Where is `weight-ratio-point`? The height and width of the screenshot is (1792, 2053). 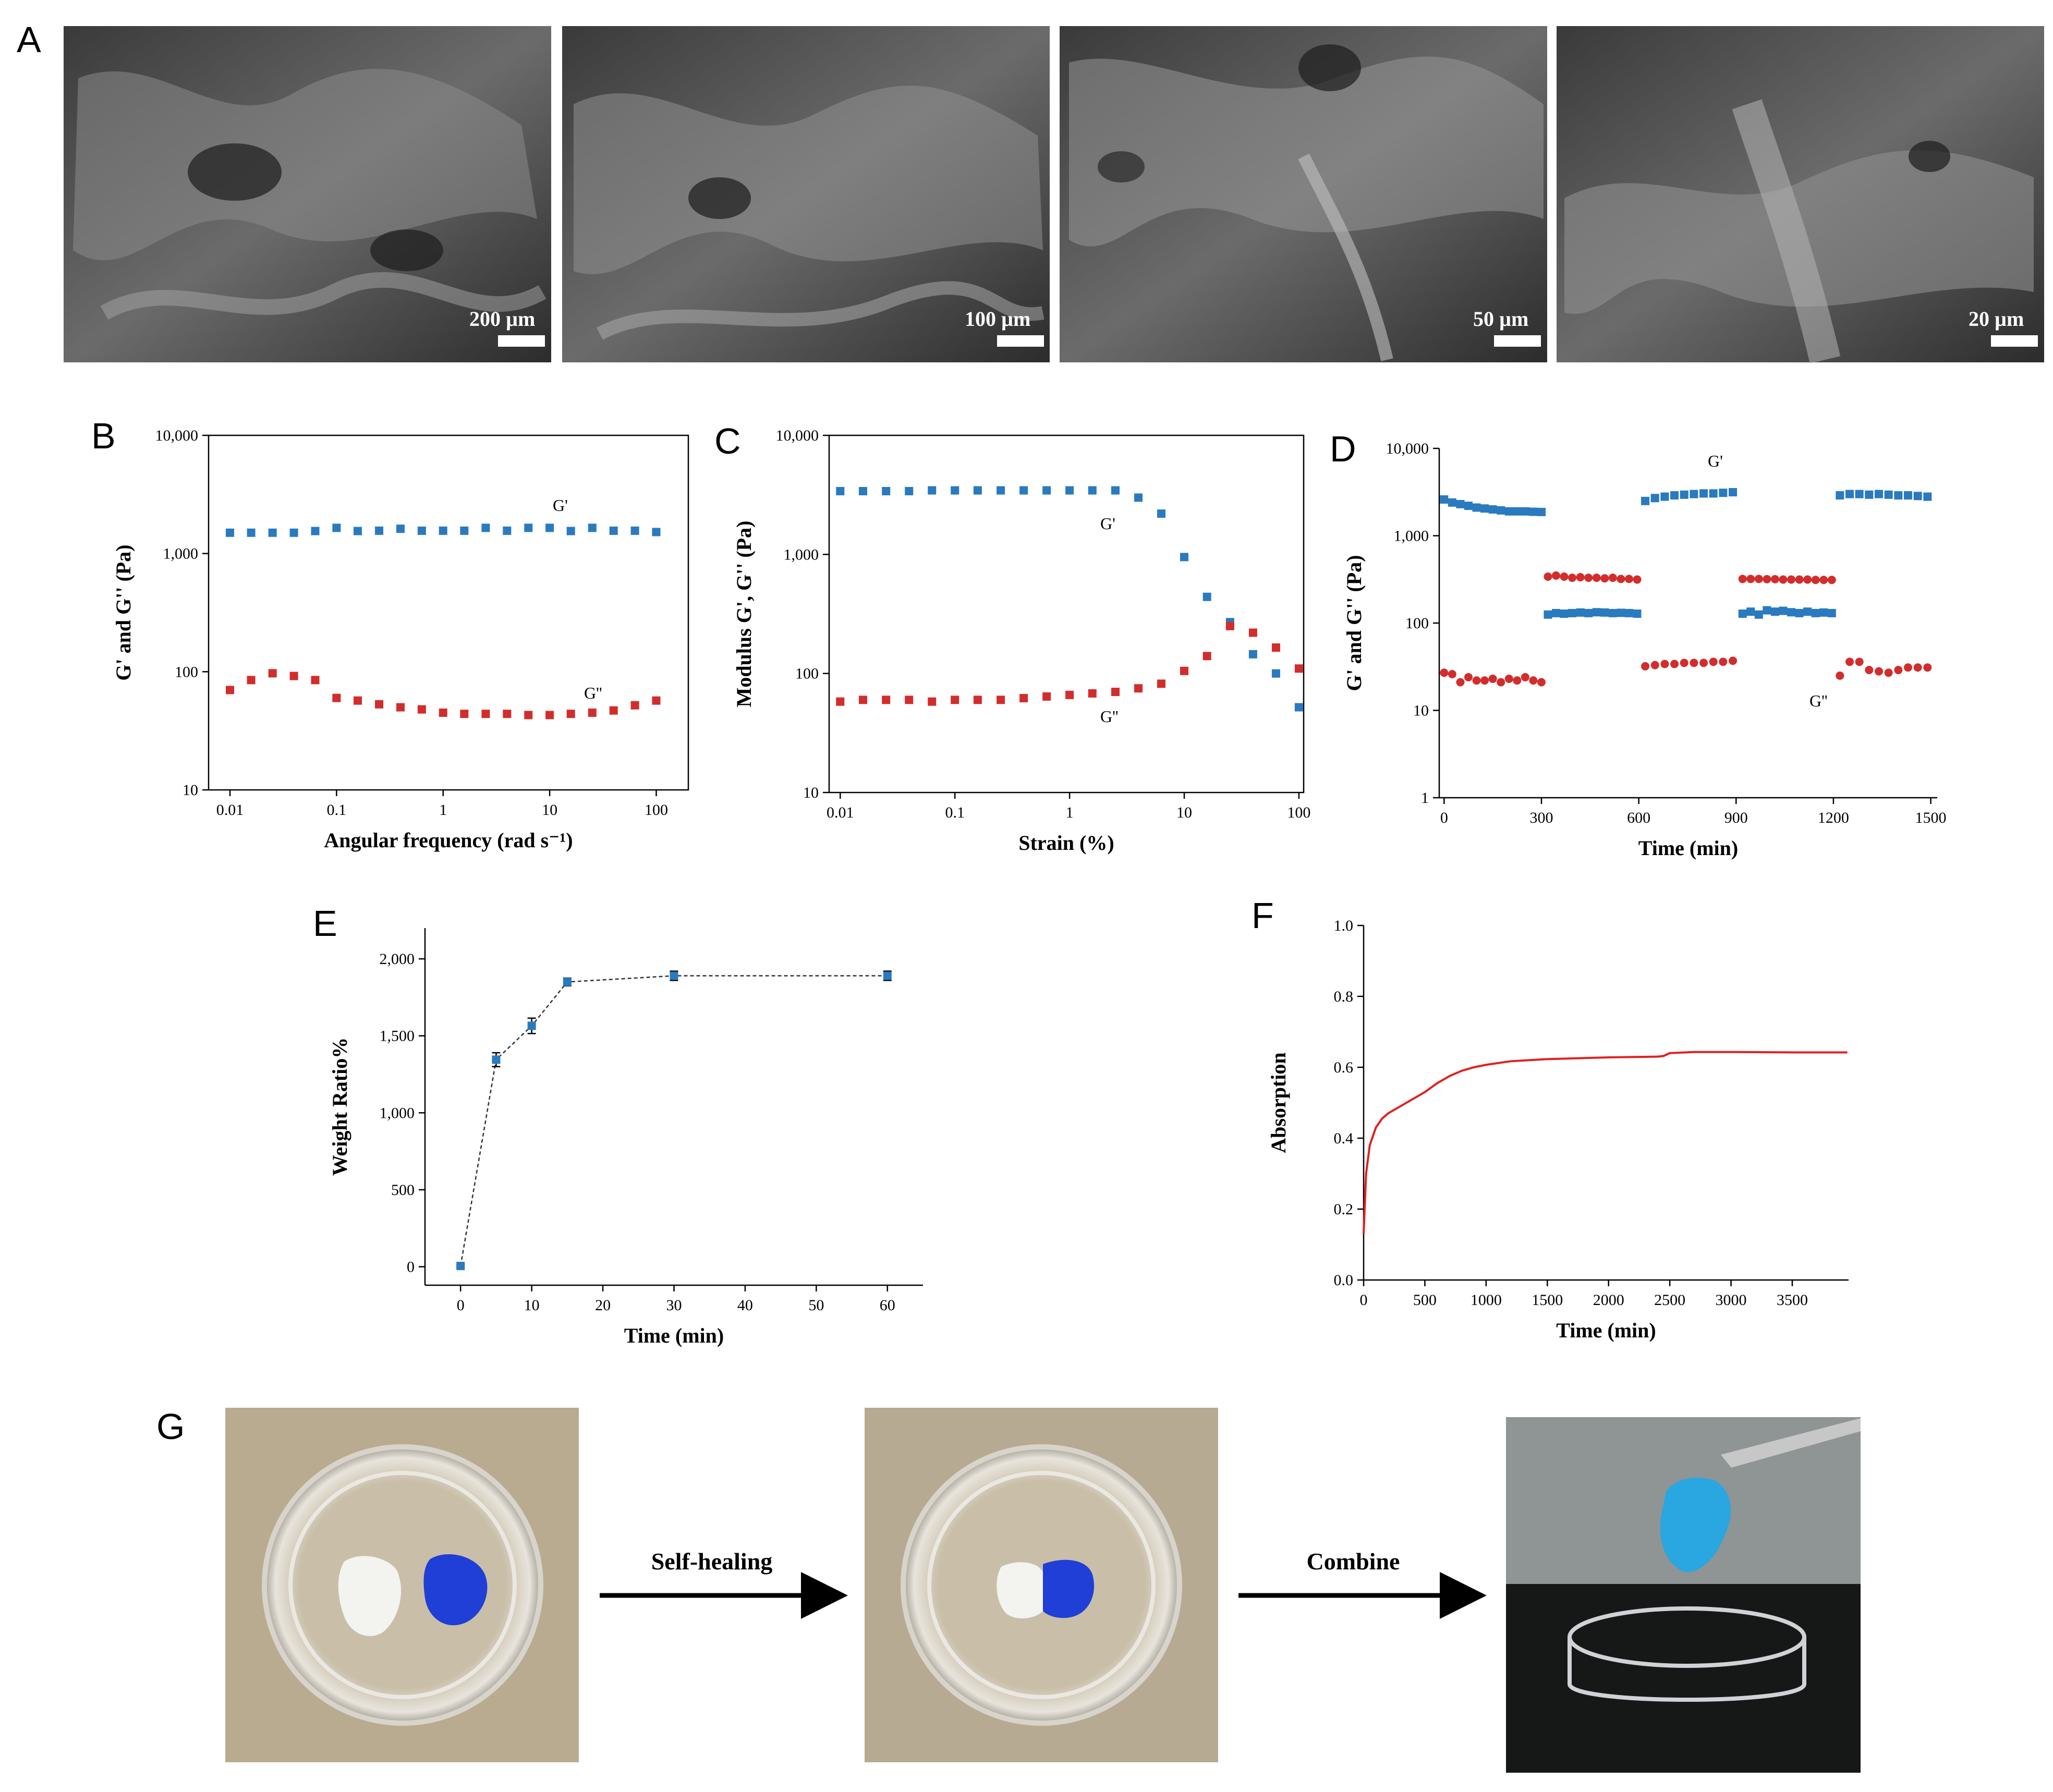
weight-ratio-point is located at coordinates (887, 975).